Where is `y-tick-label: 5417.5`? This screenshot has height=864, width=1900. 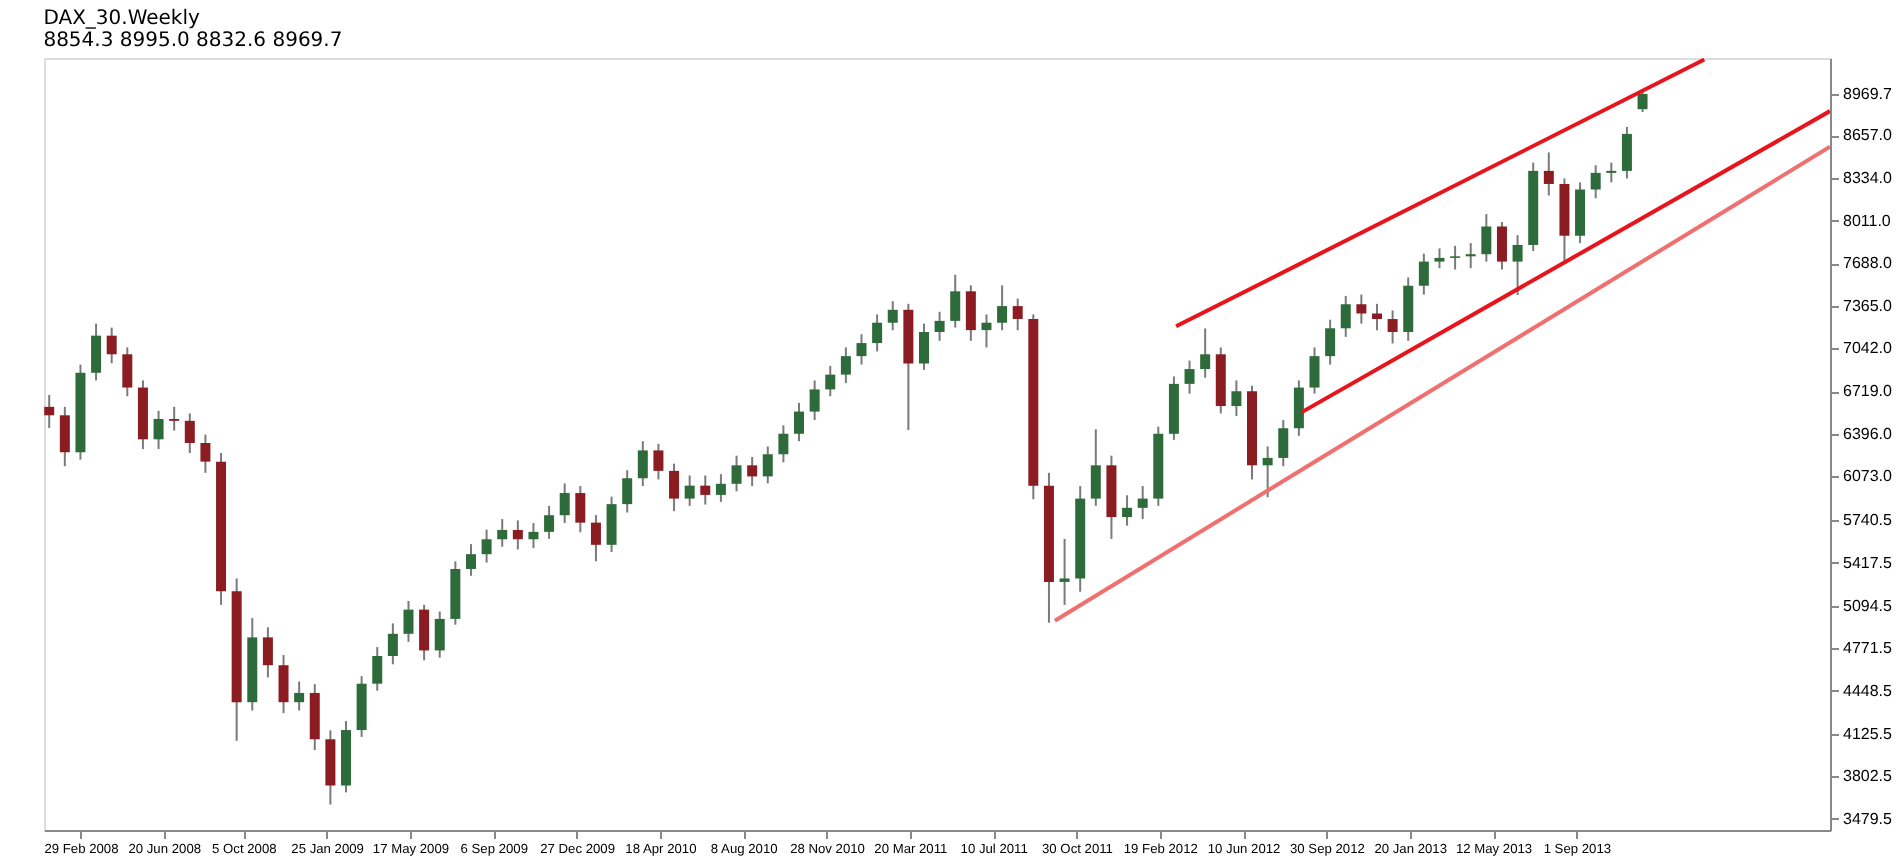 y-tick-label: 5417.5 is located at coordinates (1868, 562).